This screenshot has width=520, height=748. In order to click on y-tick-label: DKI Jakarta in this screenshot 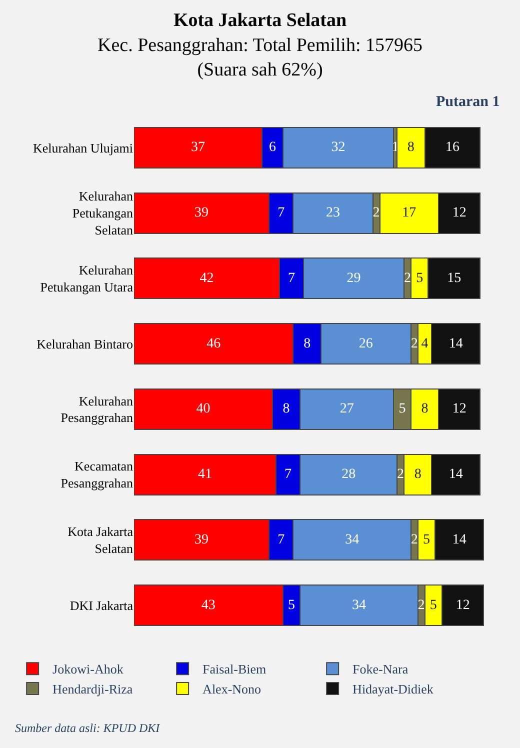, I will do `click(102, 605)`.